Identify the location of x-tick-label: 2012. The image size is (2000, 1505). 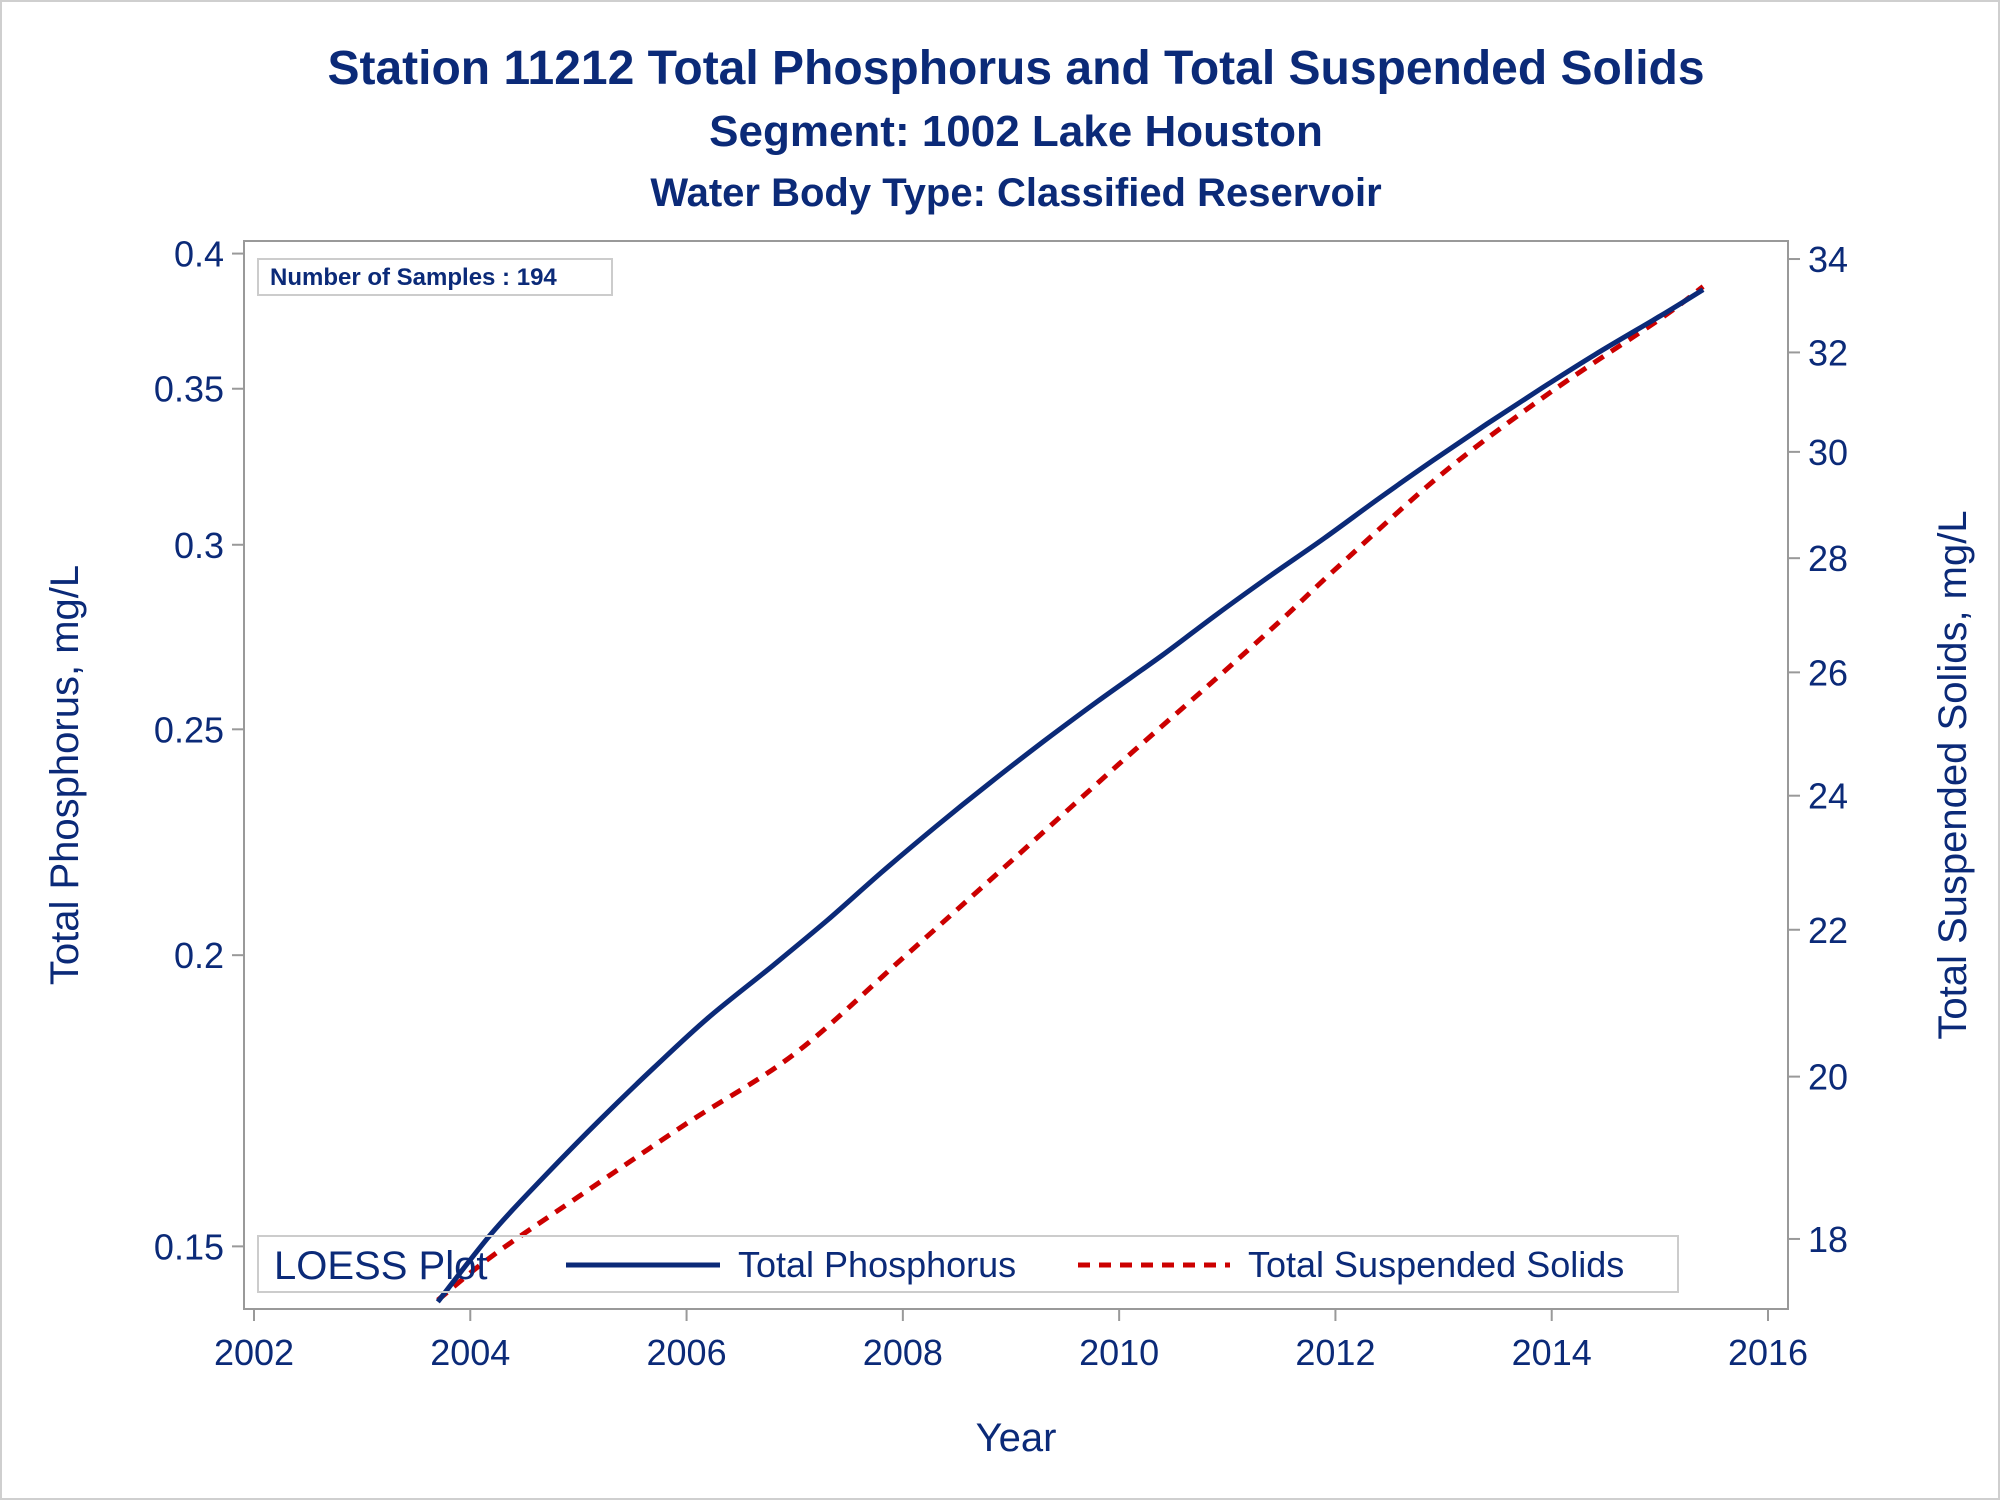
(1335, 1352).